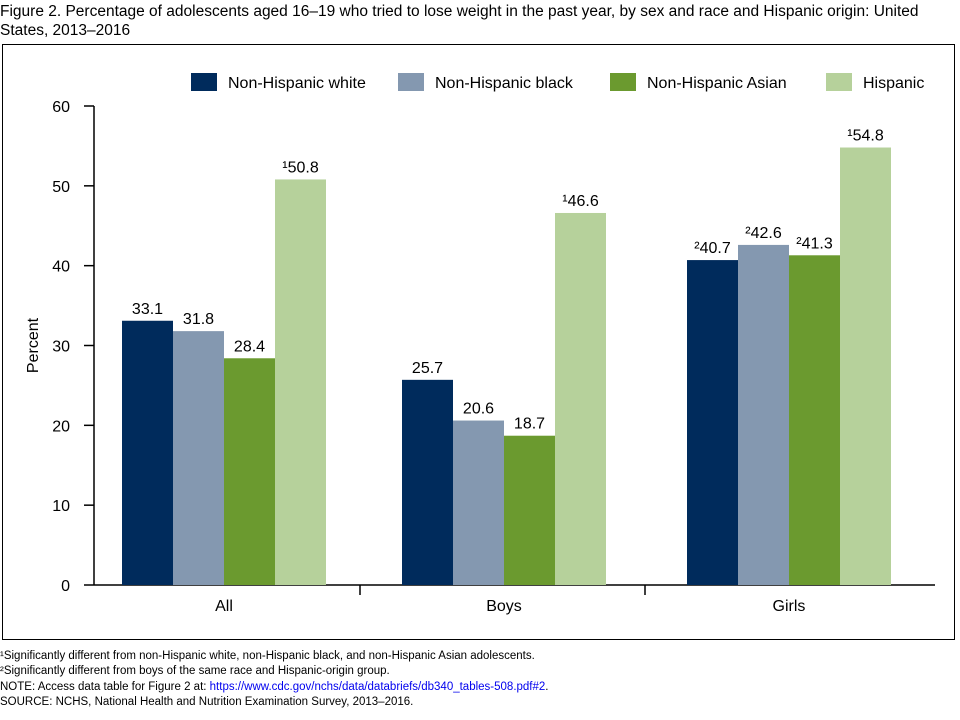 The width and height of the screenshot is (960, 720). I want to click on data-label: ¹54.8, so click(865, 136).